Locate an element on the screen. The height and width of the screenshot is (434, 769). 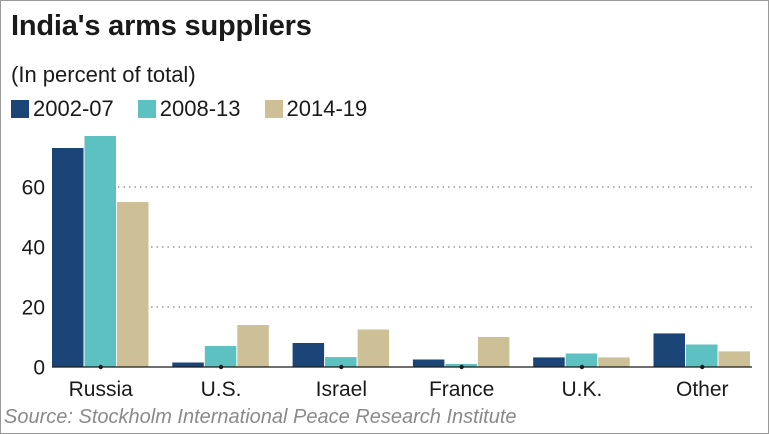
legend-item-2008-13: 2008-13 is located at coordinates (189, 109).